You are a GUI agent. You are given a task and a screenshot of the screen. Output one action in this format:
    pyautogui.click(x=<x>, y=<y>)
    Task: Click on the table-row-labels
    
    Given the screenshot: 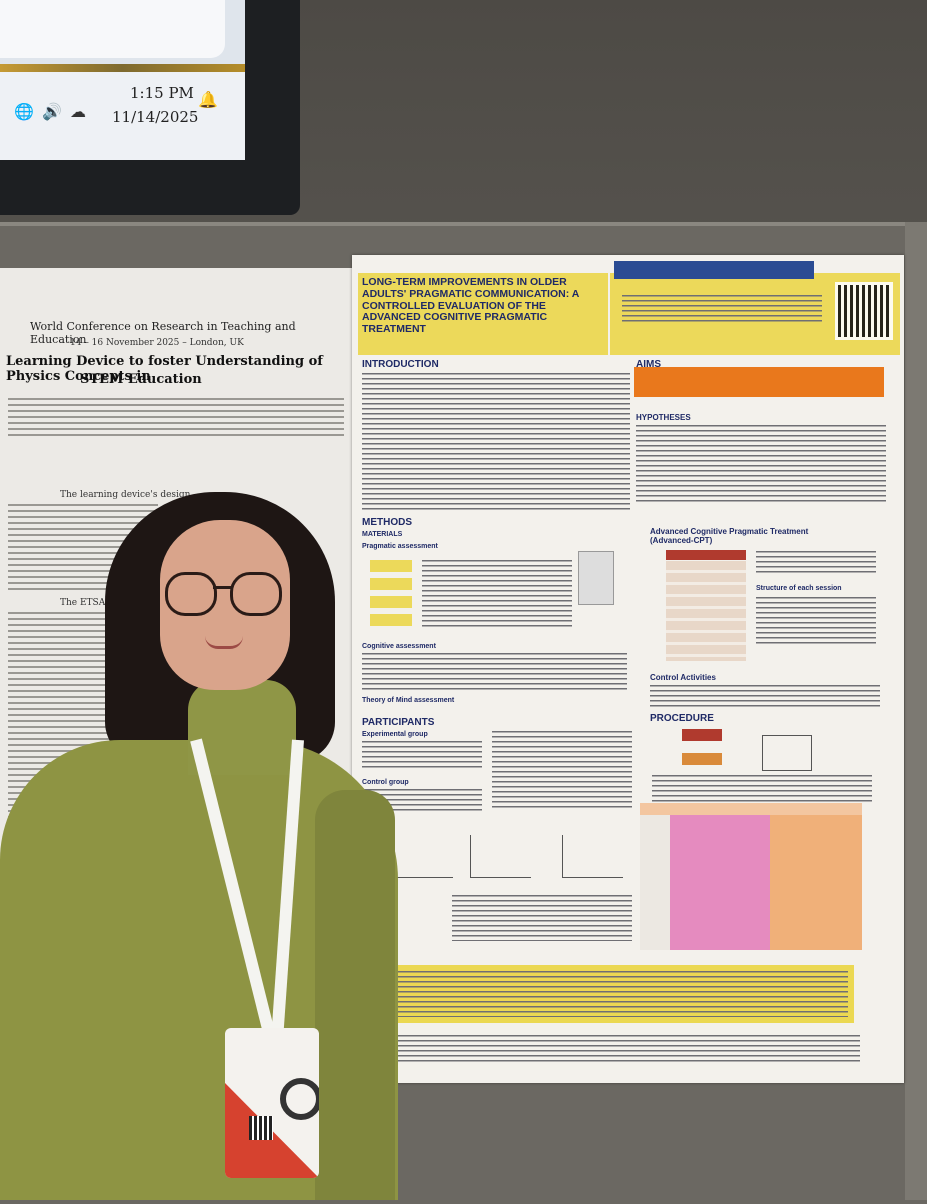 What is the action you would take?
    pyautogui.click(x=655, y=882)
    